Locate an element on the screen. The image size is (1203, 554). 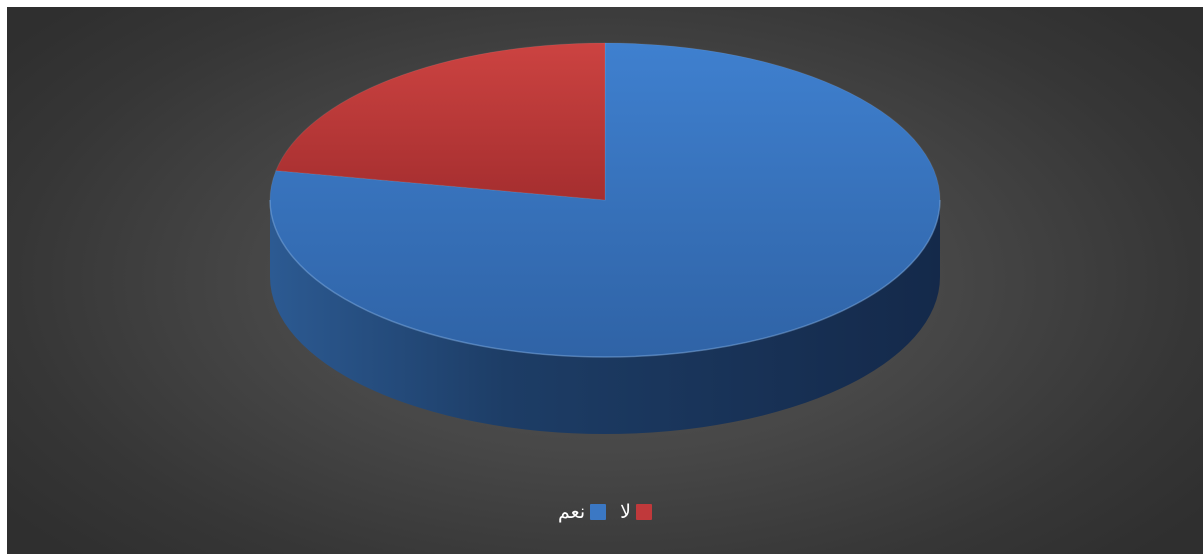
pie-slice-no is located at coordinates (440, 121).